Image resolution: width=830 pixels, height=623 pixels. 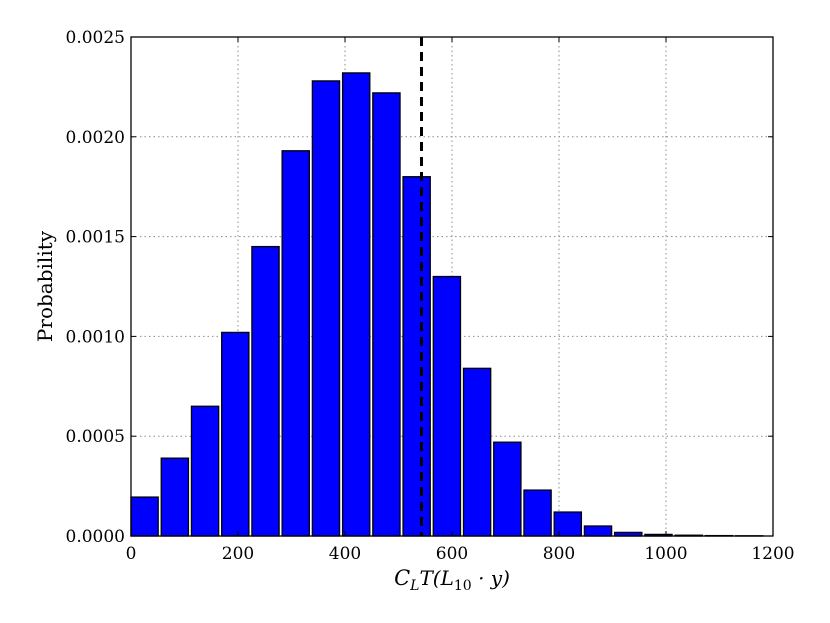 I want to click on x-axis-title-mid: T(L, so click(x=436, y=578).